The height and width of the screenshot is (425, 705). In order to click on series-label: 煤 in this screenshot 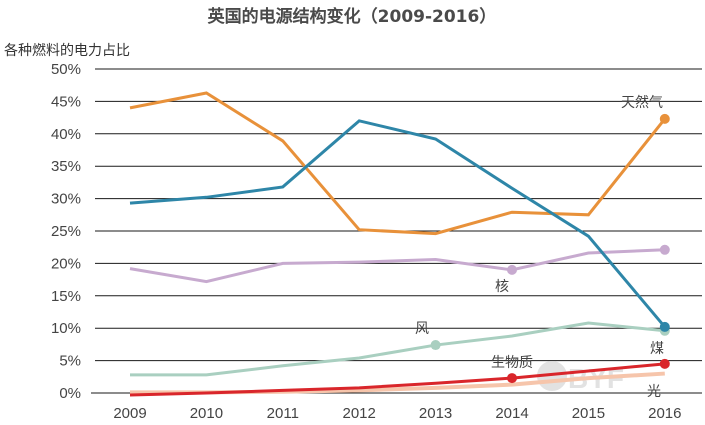, I will do `click(657, 349)`.